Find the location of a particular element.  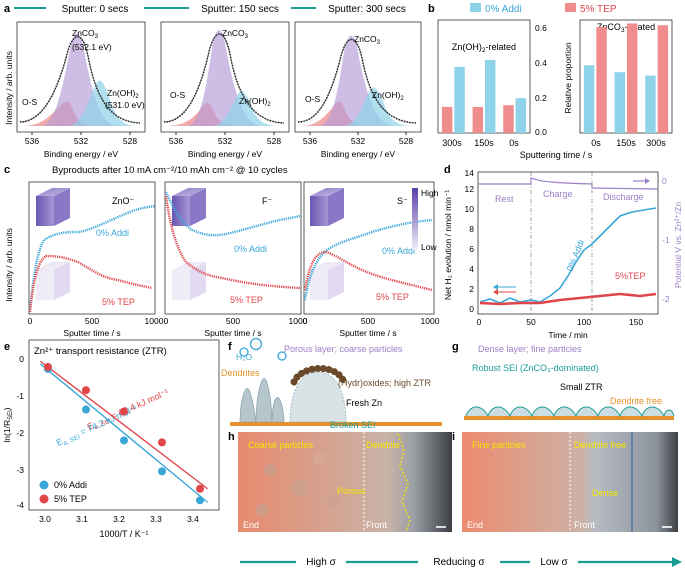

oxide-particles is located at coordinates (319, 375).